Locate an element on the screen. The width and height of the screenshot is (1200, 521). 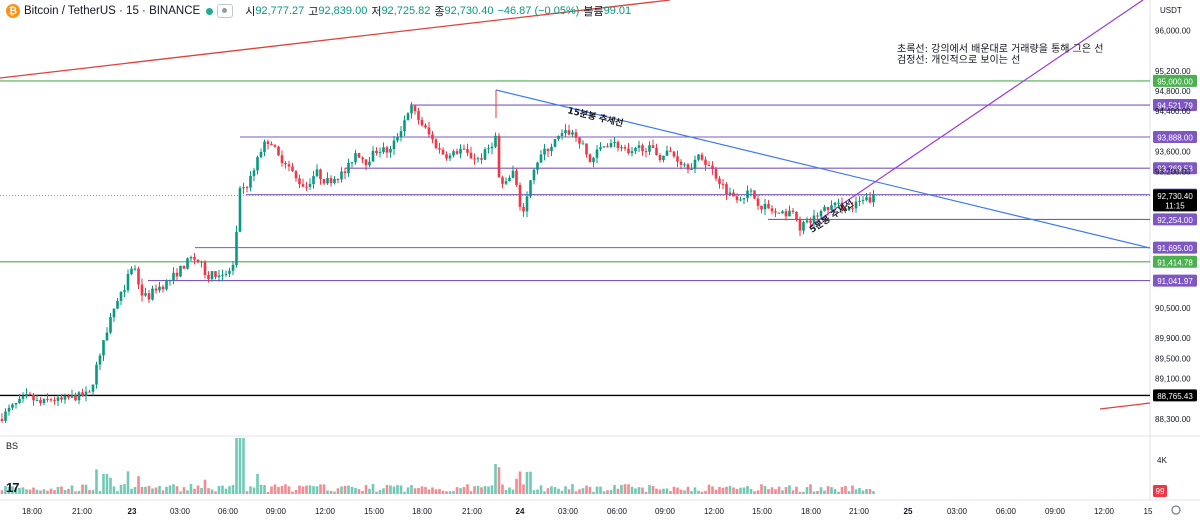
current-price-label: 92,730.40 is located at coordinates (1175, 196).